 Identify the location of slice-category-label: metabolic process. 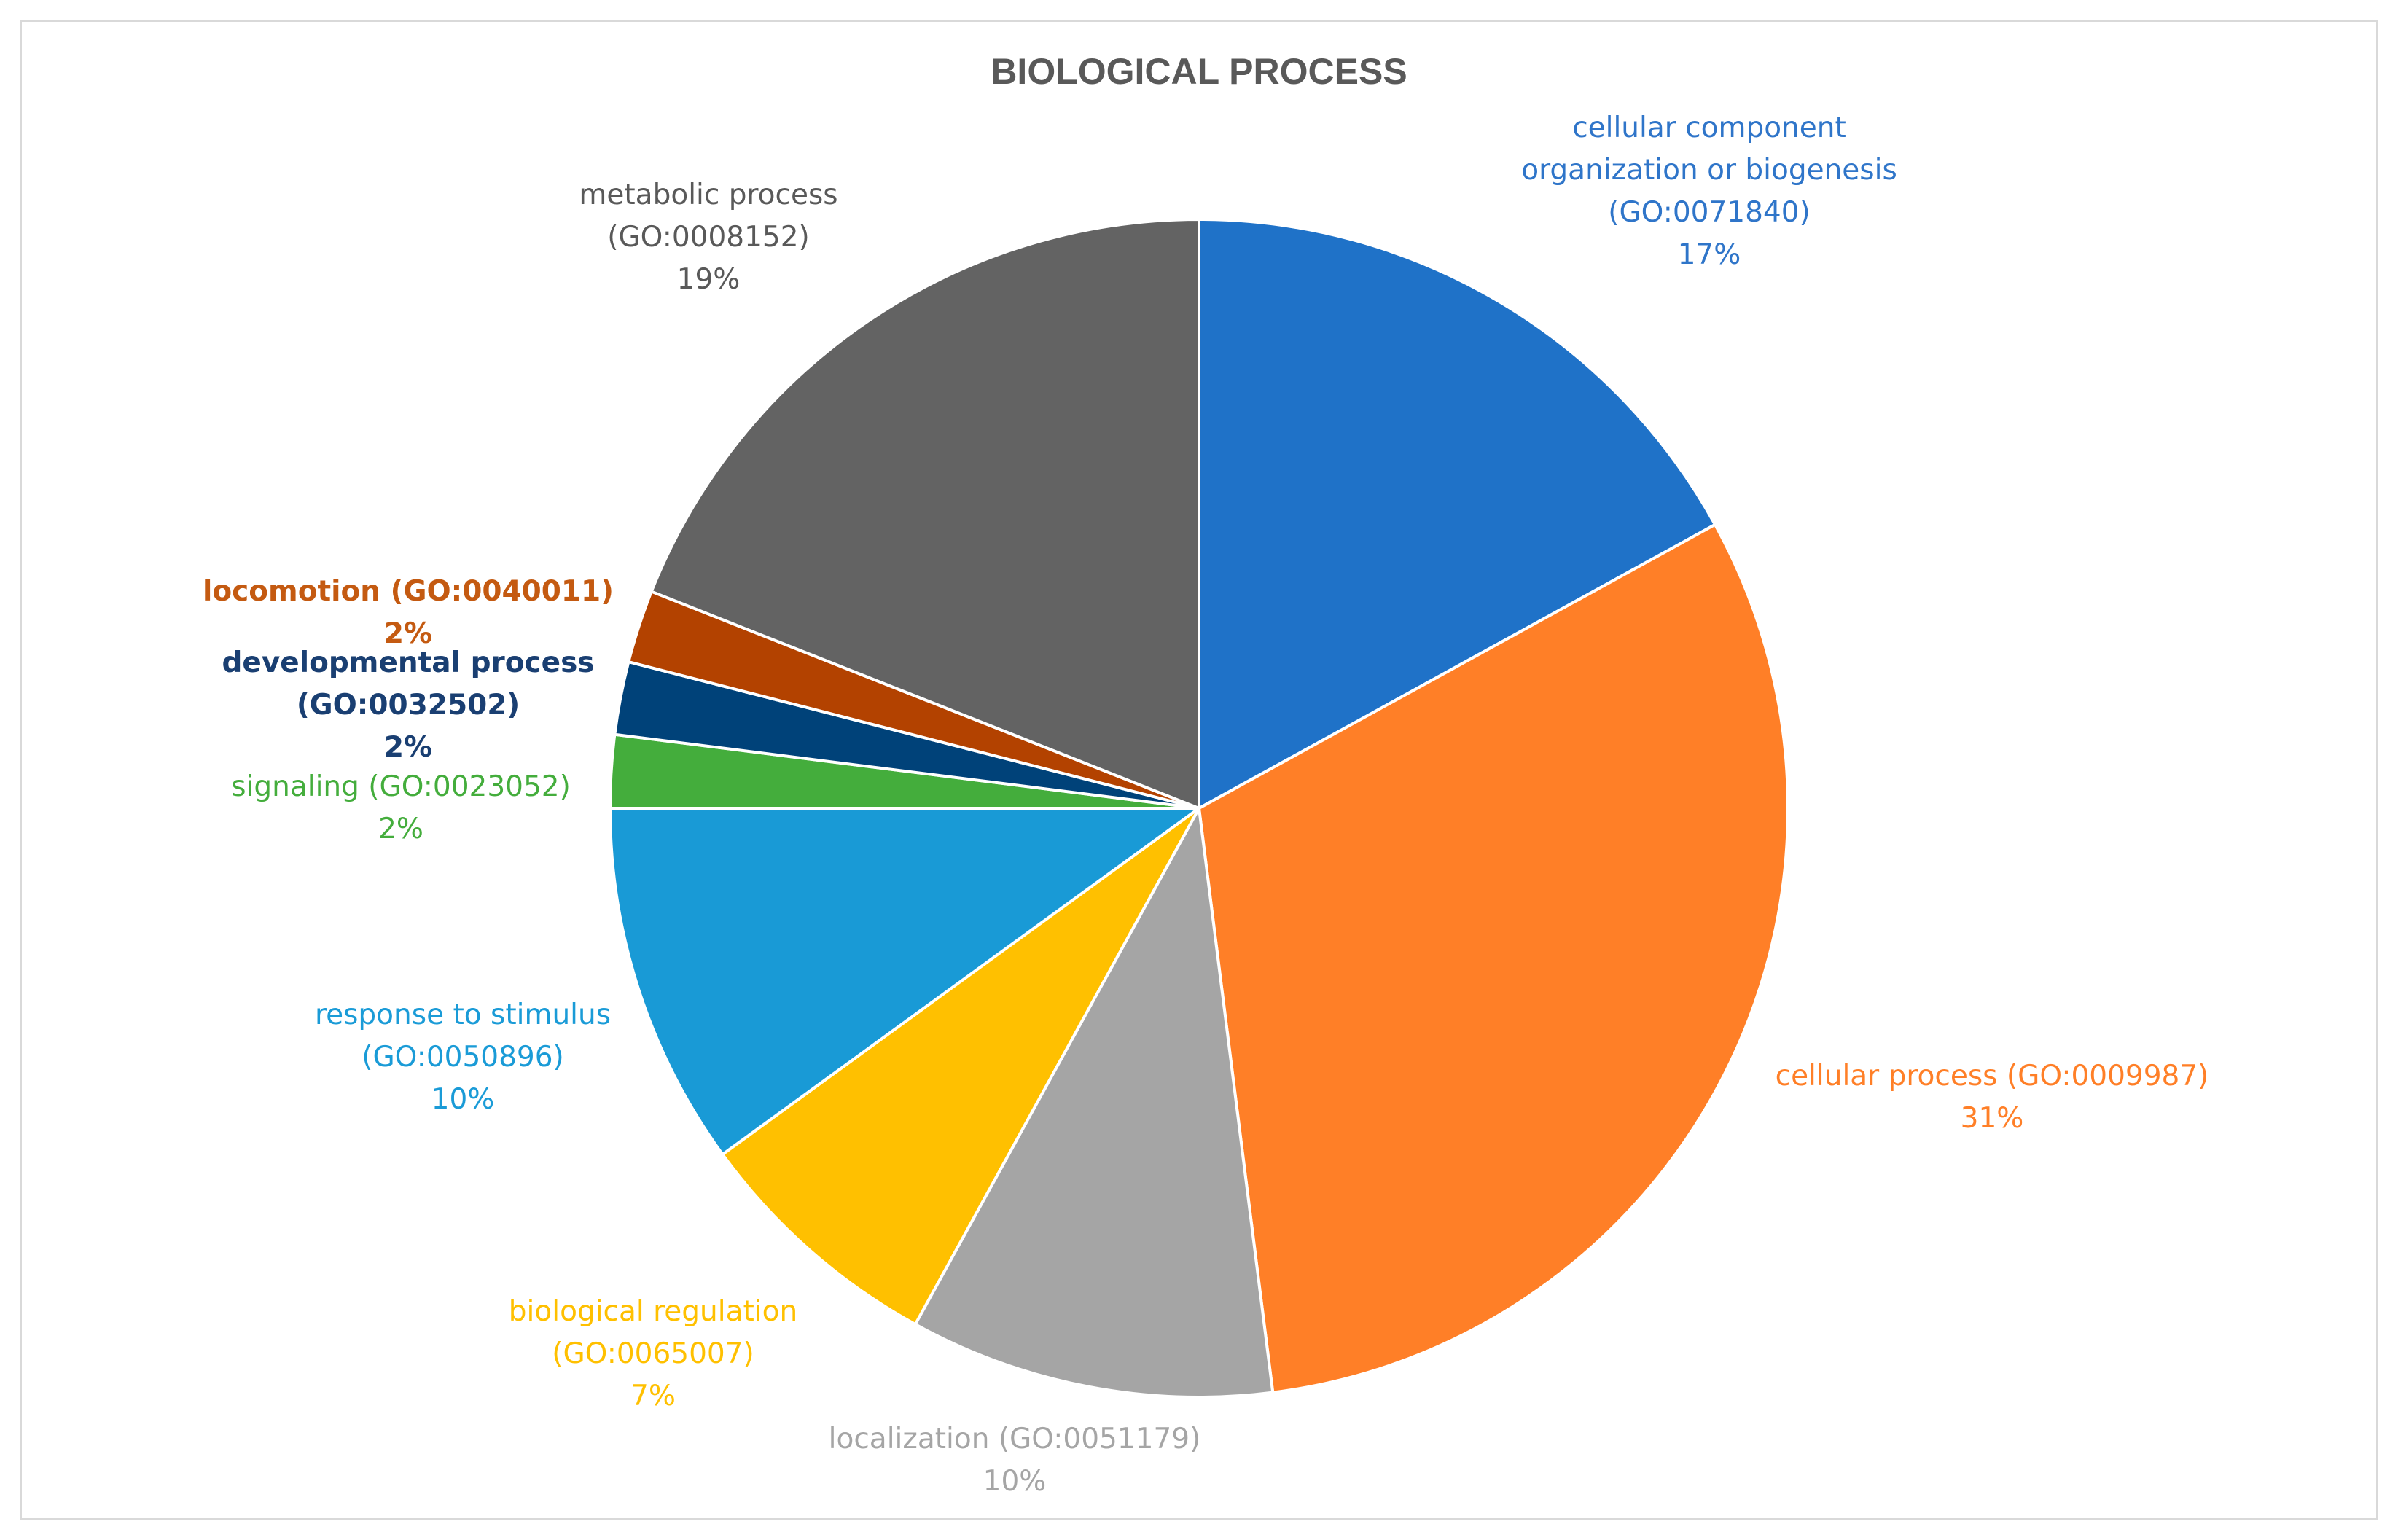
(708, 195).